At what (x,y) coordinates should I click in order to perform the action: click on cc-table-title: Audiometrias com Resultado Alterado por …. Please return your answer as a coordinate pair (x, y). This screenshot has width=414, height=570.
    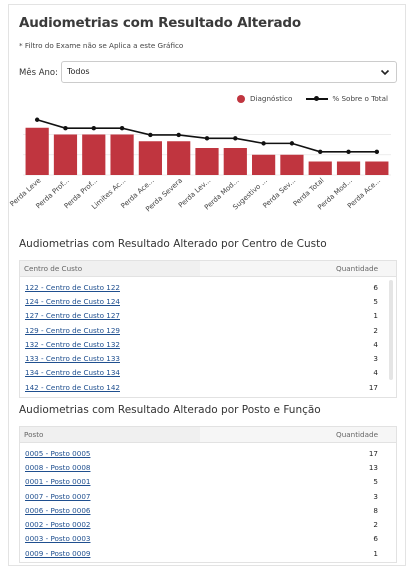
    Looking at the image, I should click on (173, 244).